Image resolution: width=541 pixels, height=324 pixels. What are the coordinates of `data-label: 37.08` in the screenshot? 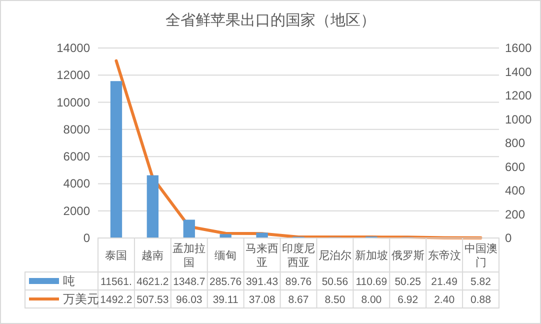 It's located at (262, 300).